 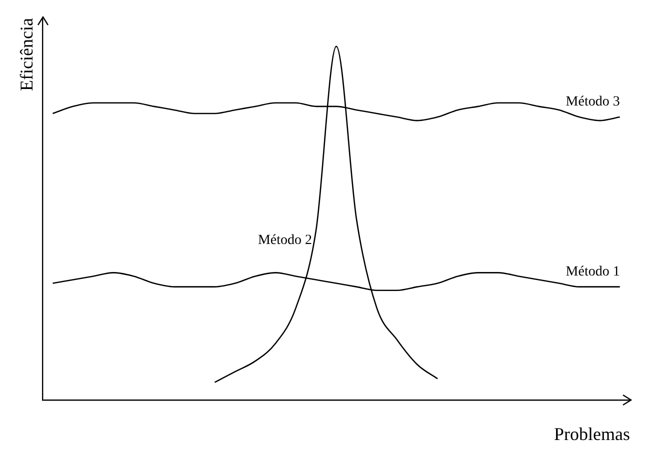 I want to click on series-label: Método 3, so click(x=593, y=102).